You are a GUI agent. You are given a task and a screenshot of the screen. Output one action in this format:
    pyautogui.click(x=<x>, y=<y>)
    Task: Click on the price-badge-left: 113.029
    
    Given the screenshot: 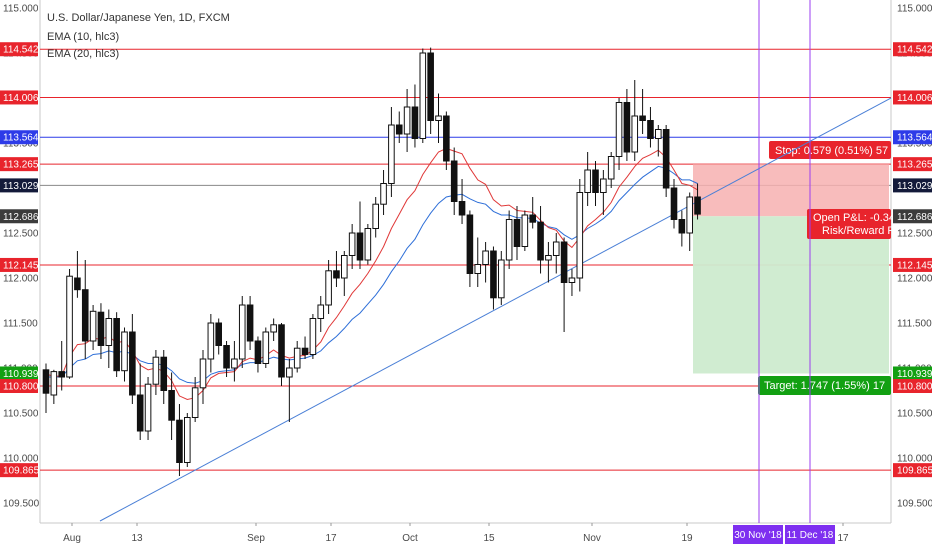 What is the action you would take?
    pyautogui.click(x=19, y=185)
    